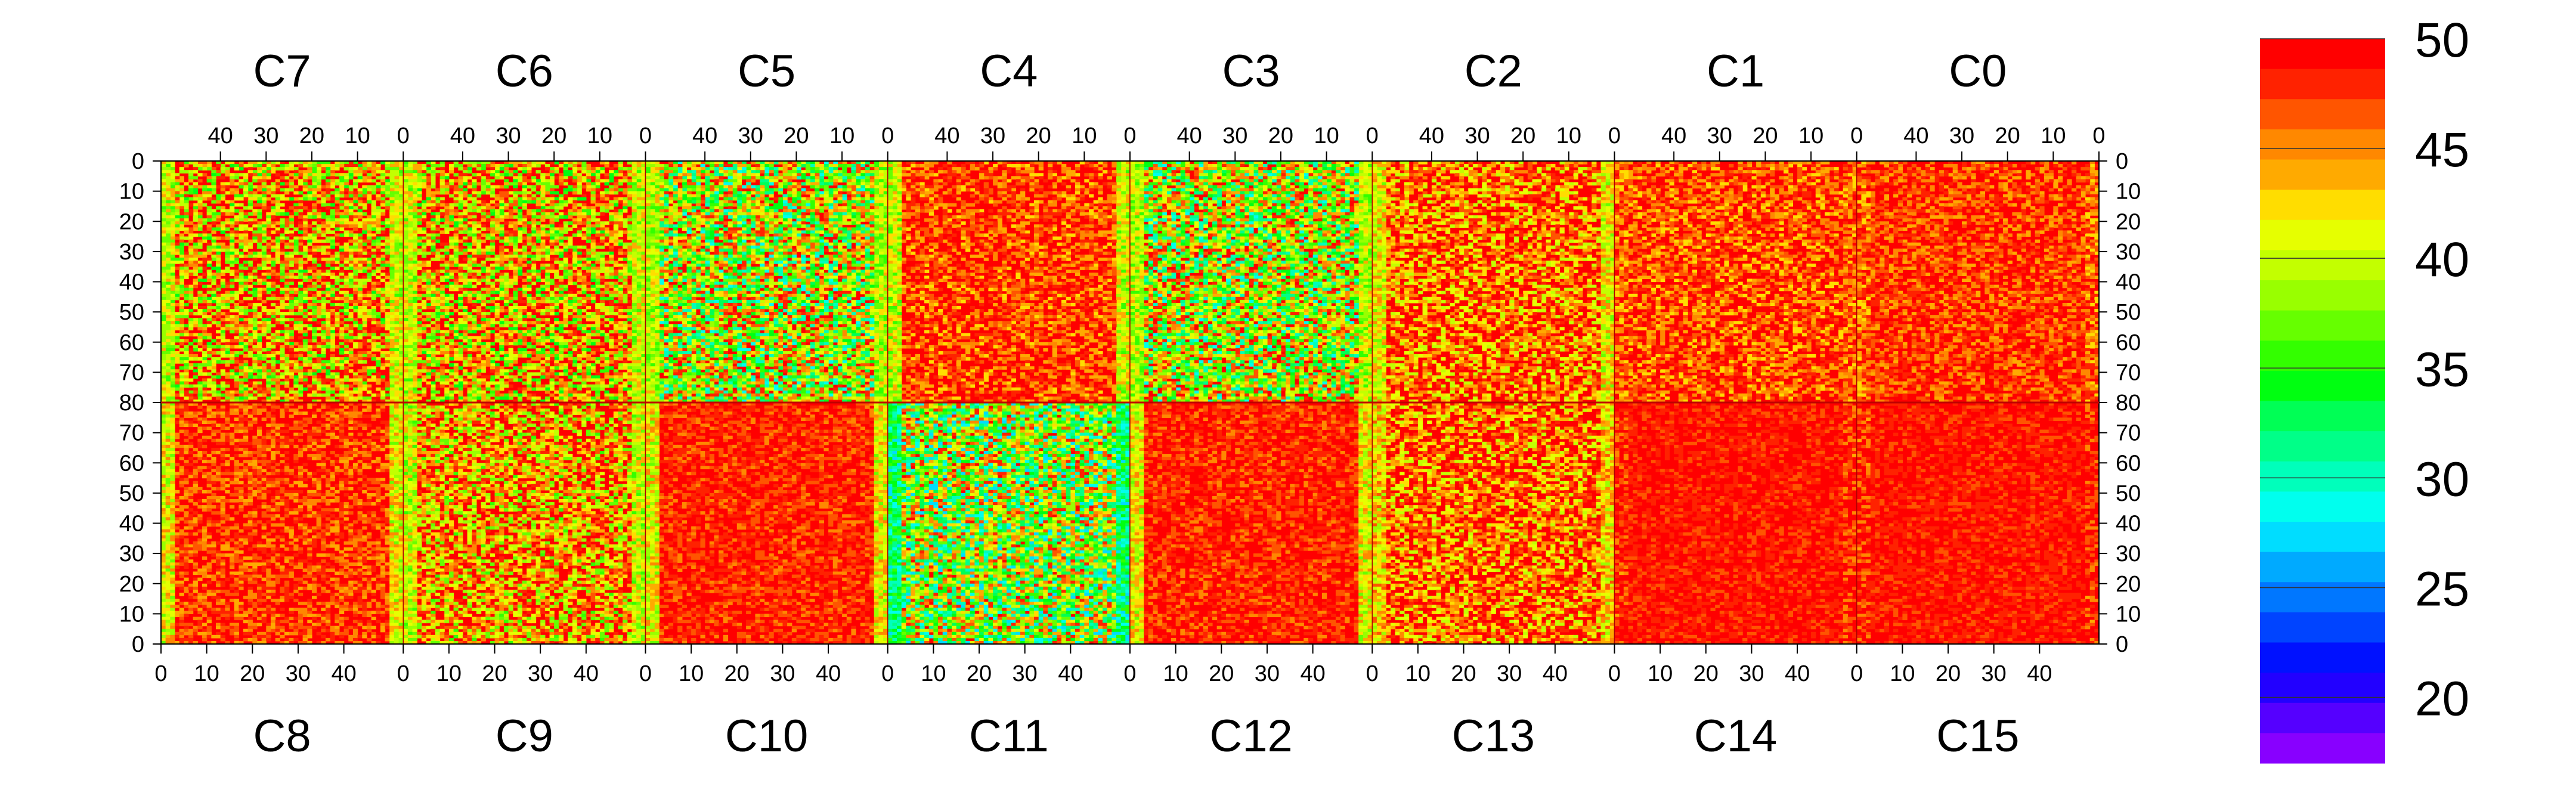  What do you see at coordinates (767, 71) in the screenshot?
I see `panel-label-c5: C5` at bounding box center [767, 71].